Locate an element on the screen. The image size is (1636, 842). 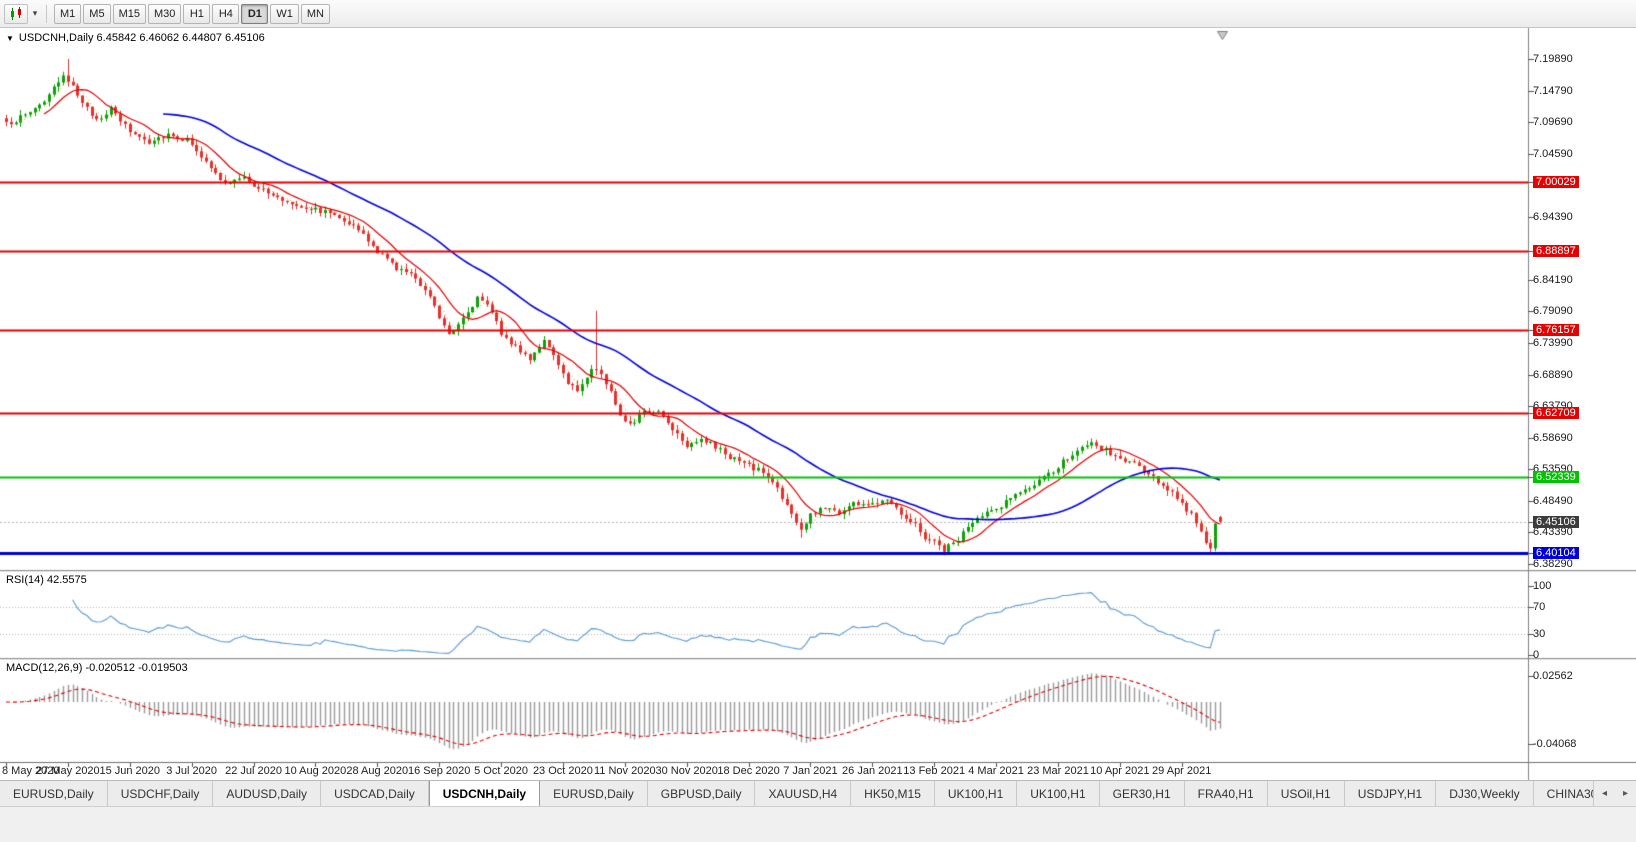
price-axis-label: 6.68890 is located at coordinates (1553, 374).